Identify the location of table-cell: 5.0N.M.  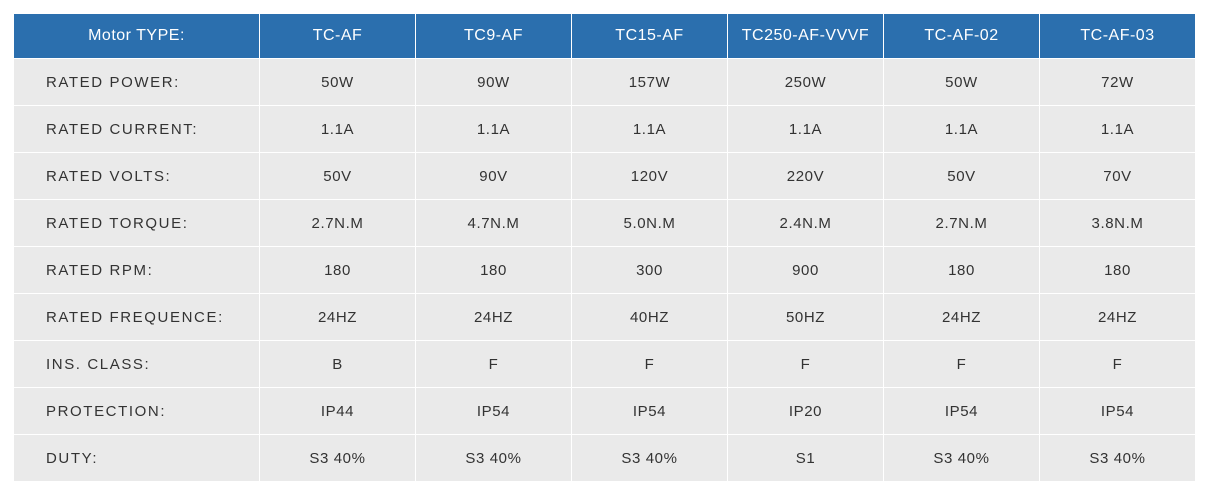
(650, 222).